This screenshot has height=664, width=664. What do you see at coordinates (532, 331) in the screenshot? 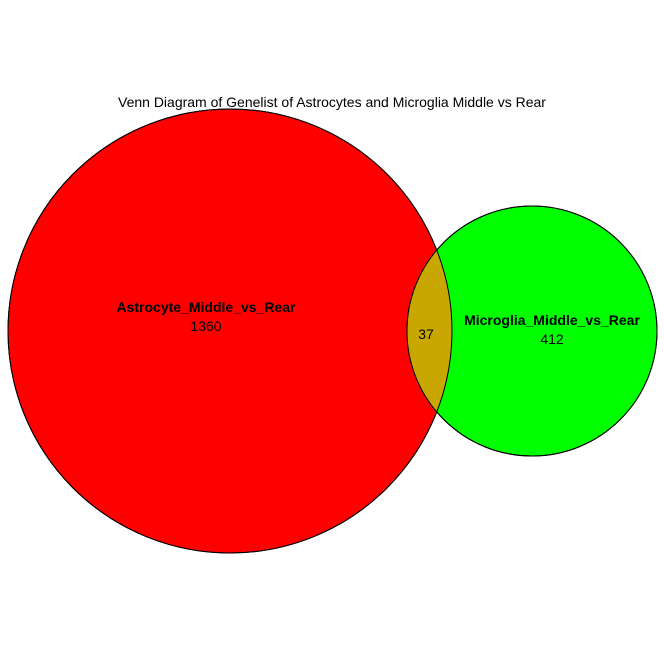
I see `microglia-set-outline` at bounding box center [532, 331].